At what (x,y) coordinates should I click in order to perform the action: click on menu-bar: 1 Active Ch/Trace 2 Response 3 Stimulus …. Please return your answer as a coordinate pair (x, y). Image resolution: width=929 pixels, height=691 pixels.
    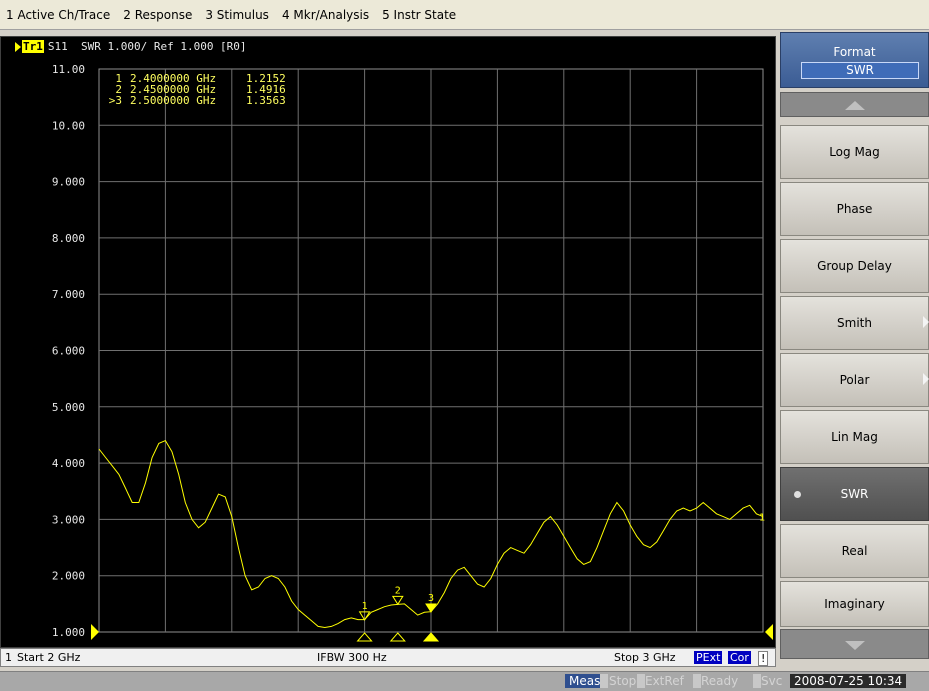
    Looking at the image, I should click on (464, 15).